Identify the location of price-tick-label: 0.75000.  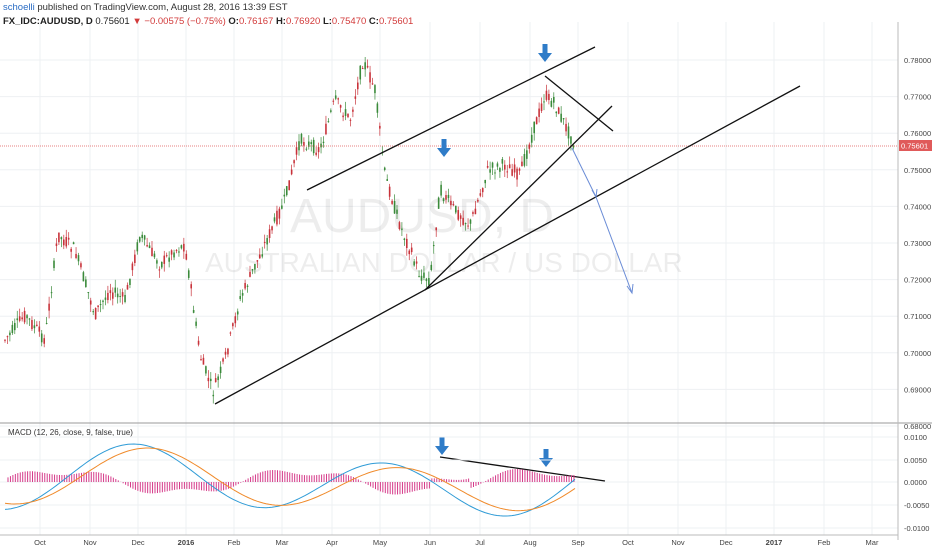
(917, 170).